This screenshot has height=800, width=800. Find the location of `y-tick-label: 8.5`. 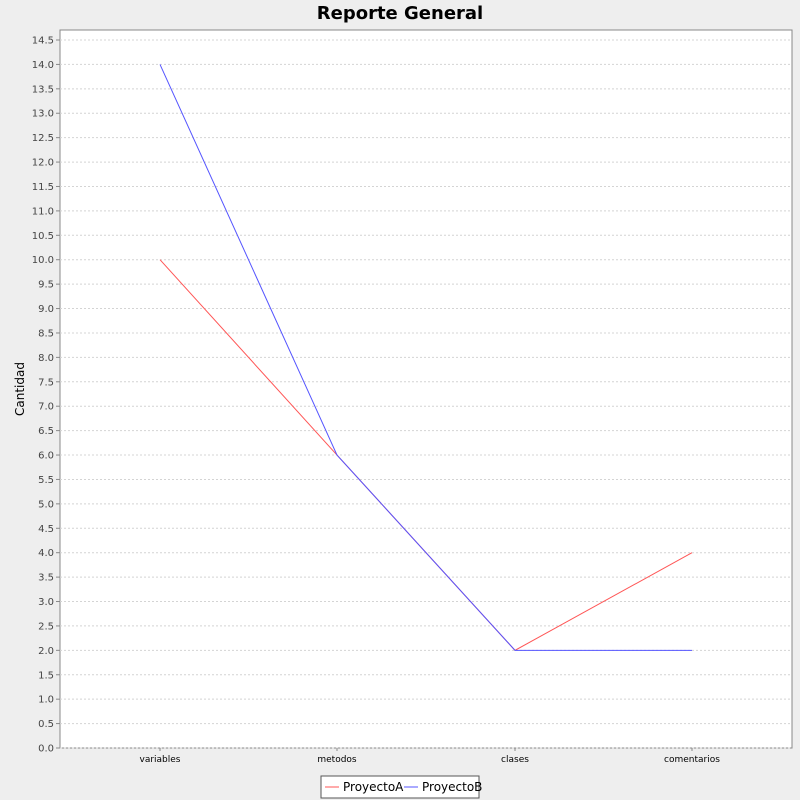

y-tick-label: 8.5 is located at coordinates (46, 333).